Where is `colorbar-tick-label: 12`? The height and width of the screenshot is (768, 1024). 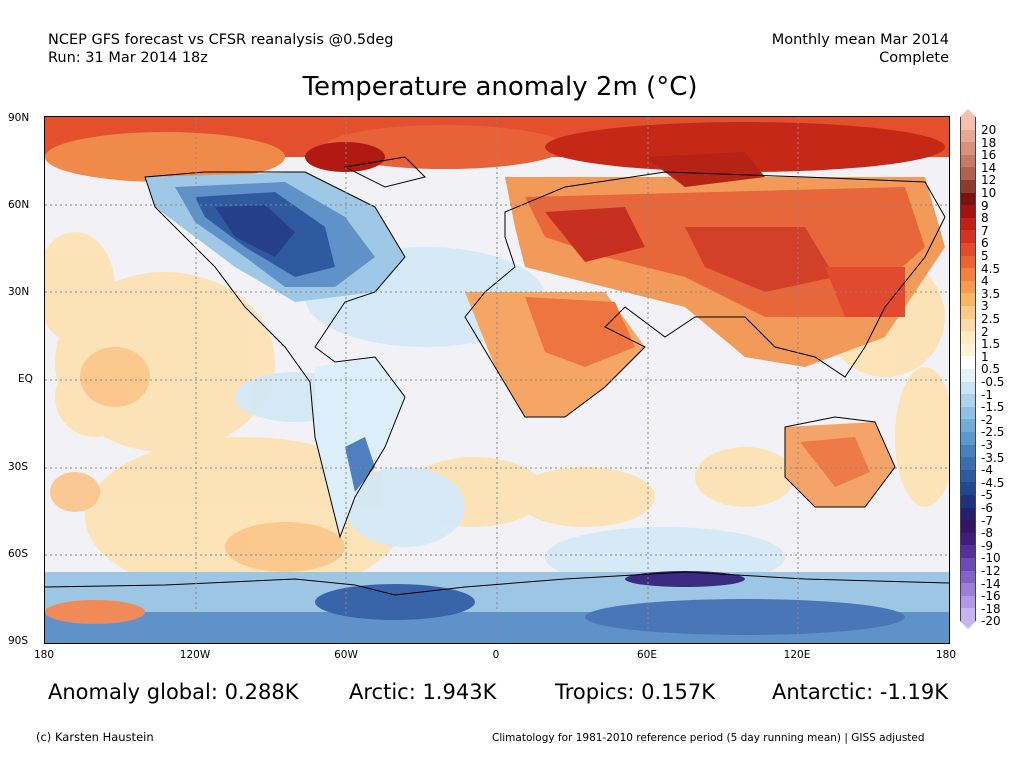
colorbar-tick-label: 12 is located at coordinates (989, 180).